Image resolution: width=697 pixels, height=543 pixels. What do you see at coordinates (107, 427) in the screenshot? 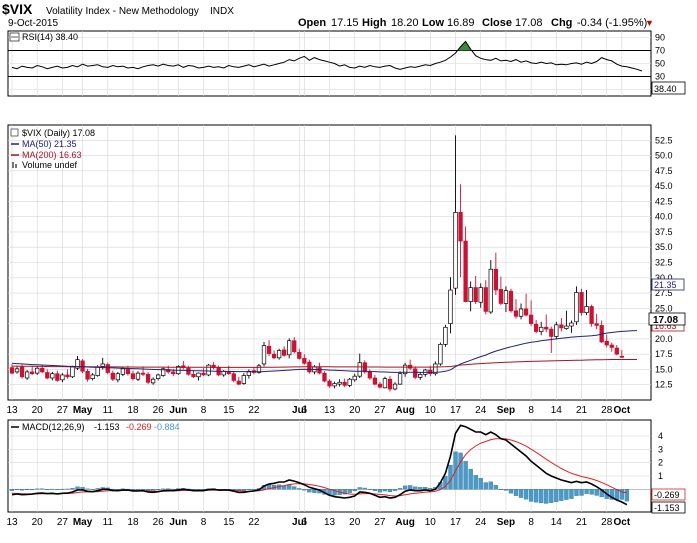
I see `macd-legend-macd: -1.153` at bounding box center [107, 427].